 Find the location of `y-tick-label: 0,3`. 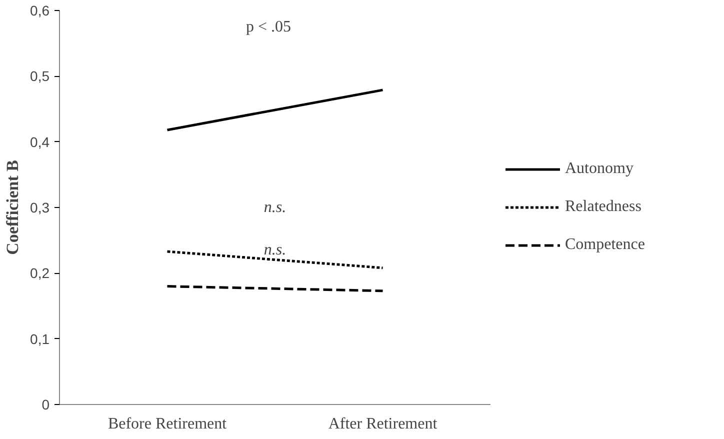

y-tick-label: 0,3 is located at coordinates (40, 208).